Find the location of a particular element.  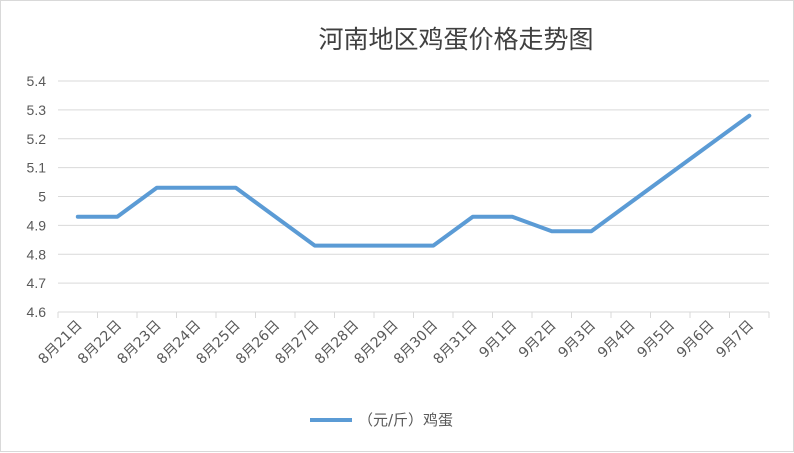

x-tick-label: 9月5日 is located at coordinates (656, 340).